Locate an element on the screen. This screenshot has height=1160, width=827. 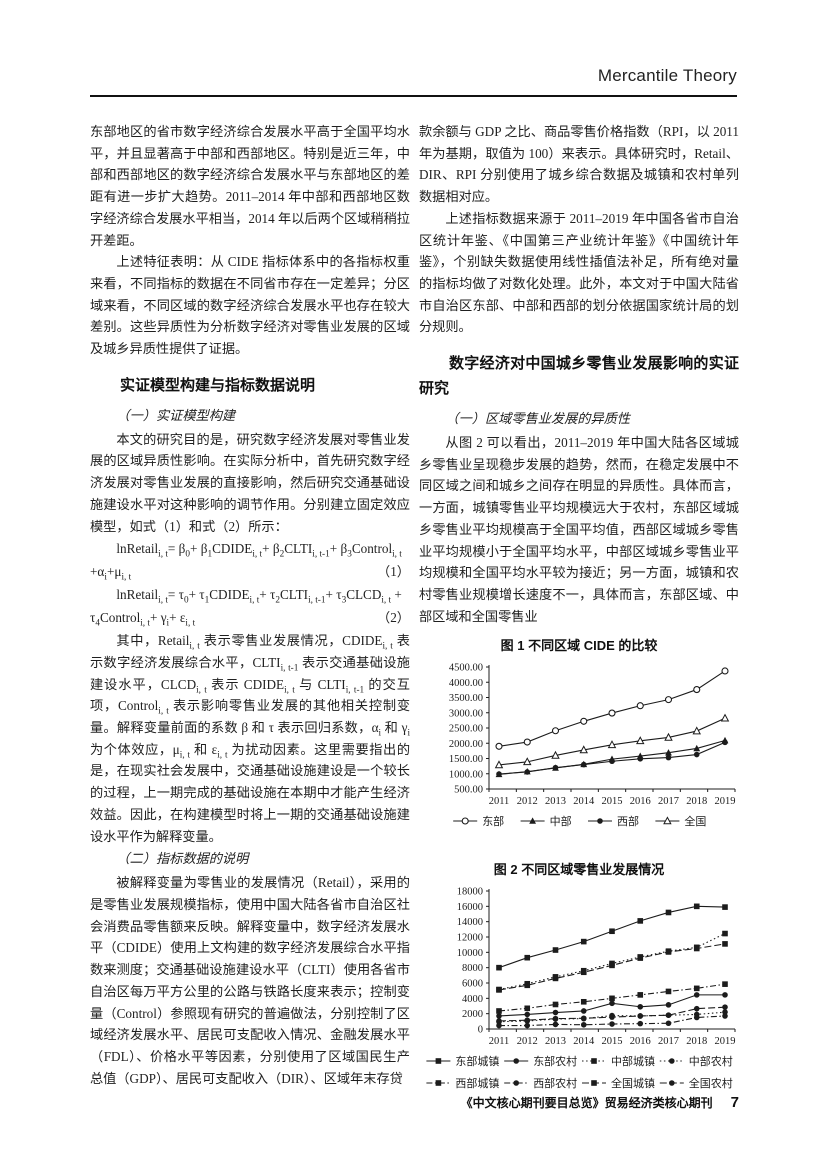
subsection-heading: （一）区域零售业发展的异质性 is located at coordinates (538, 419).